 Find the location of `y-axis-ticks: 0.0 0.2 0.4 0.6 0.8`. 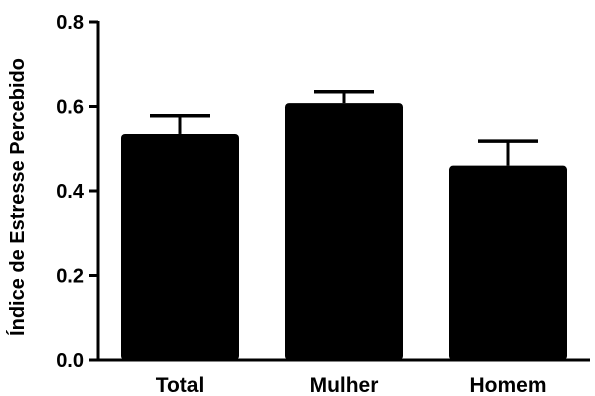

y-axis-ticks: 0.0 0.2 0.4 0.6 0.8 is located at coordinates (77, 192).